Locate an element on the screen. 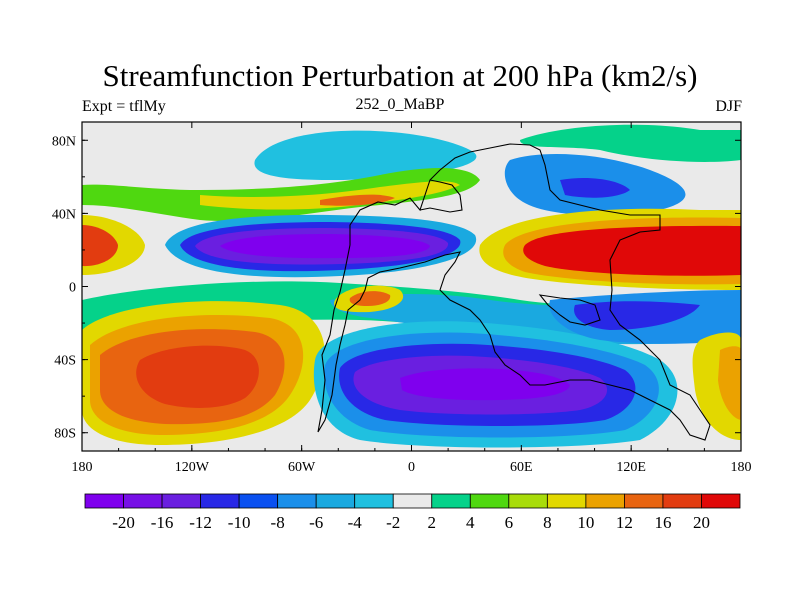 The image size is (800, 600). season-label: DJF is located at coordinates (728, 106).